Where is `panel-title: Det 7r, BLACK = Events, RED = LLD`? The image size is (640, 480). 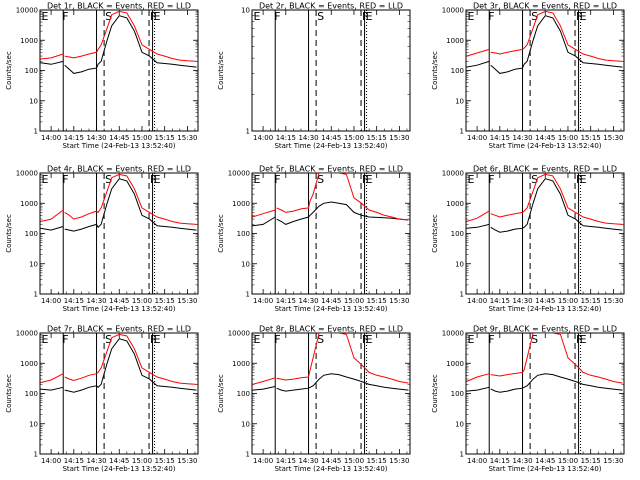
panel-title: Det 7r, BLACK = Events, RED = LLD is located at coordinates (119, 329).